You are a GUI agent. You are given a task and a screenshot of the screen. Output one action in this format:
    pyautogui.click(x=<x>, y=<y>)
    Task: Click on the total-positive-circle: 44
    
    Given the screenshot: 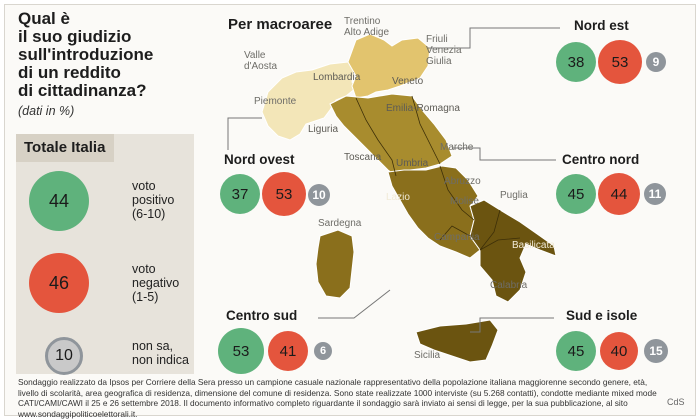 What is the action you would take?
    pyautogui.click(x=59, y=201)
    